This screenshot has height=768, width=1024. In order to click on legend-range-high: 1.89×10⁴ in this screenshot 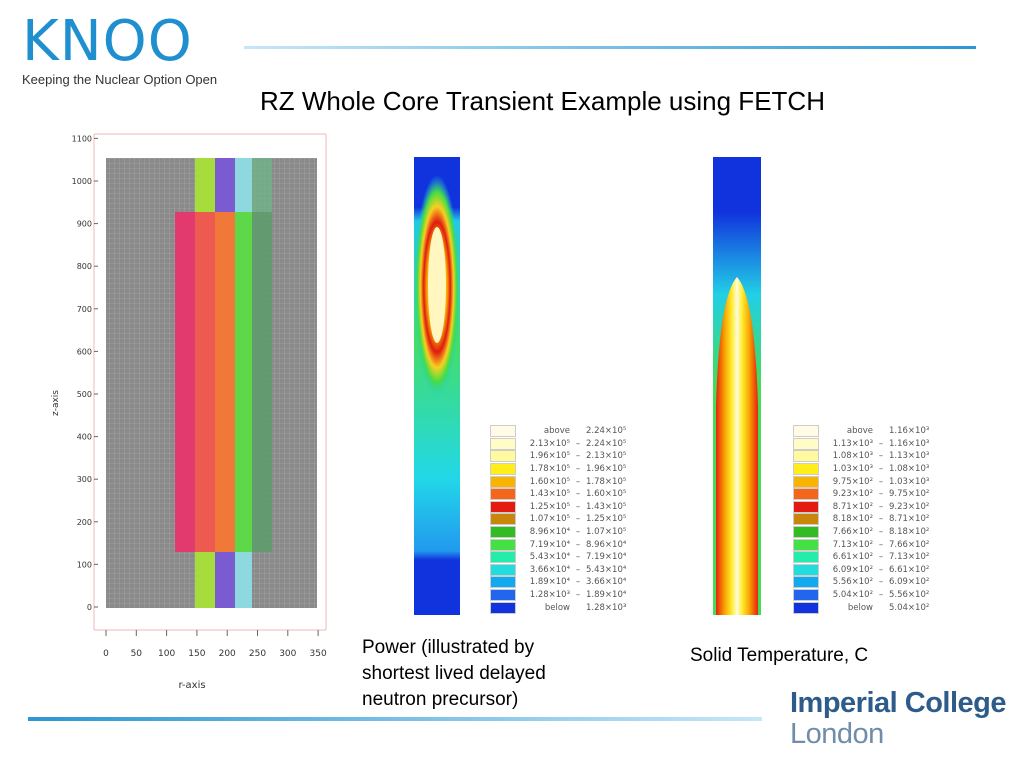, I will do `click(606, 595)`.